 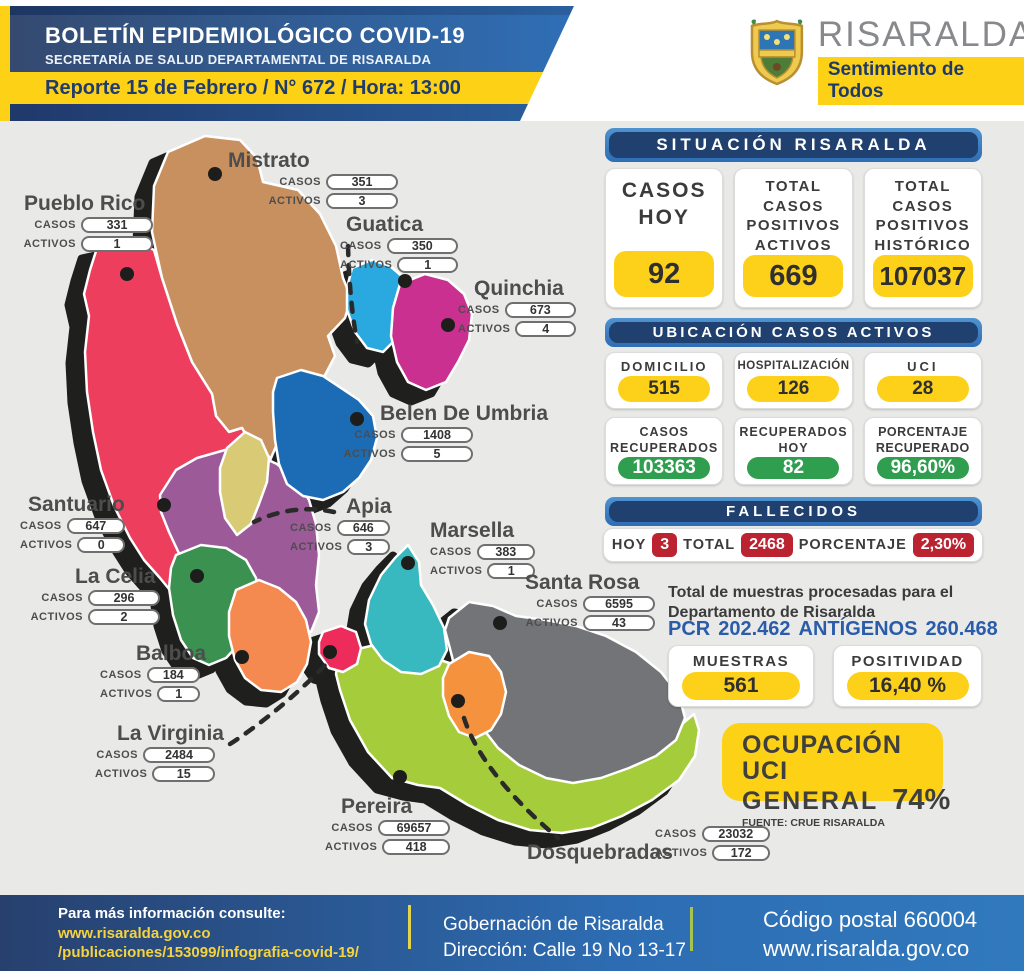 What do you see at coordinates (279, 703) in the screenshot?
I see `la-virginia-connector-line` at bounding box center [279, 703].